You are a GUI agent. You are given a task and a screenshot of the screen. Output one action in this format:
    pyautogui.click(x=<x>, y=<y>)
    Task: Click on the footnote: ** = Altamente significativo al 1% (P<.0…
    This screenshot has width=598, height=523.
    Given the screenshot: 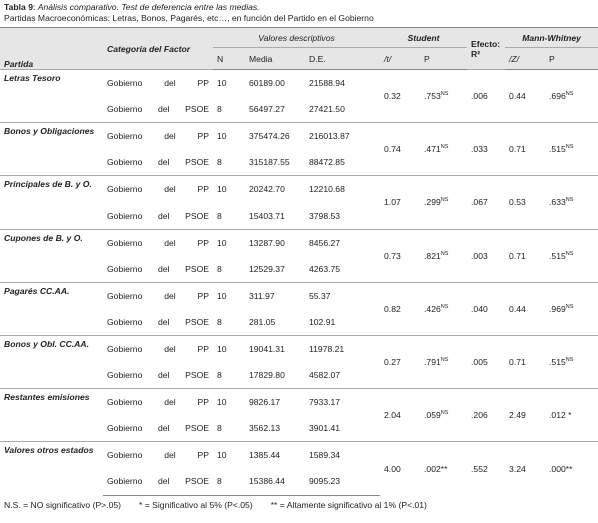 What is the action you would take?
    pyautogui.click(x=348, y=504)
    